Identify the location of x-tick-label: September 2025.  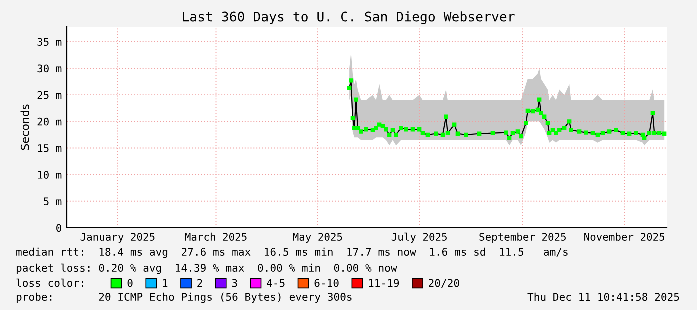
(523, 237).